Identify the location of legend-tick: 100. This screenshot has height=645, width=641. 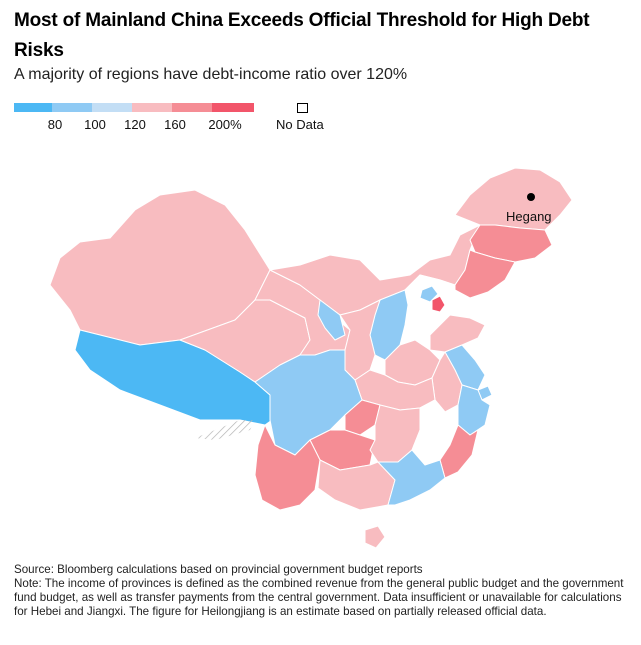
(95, 124).